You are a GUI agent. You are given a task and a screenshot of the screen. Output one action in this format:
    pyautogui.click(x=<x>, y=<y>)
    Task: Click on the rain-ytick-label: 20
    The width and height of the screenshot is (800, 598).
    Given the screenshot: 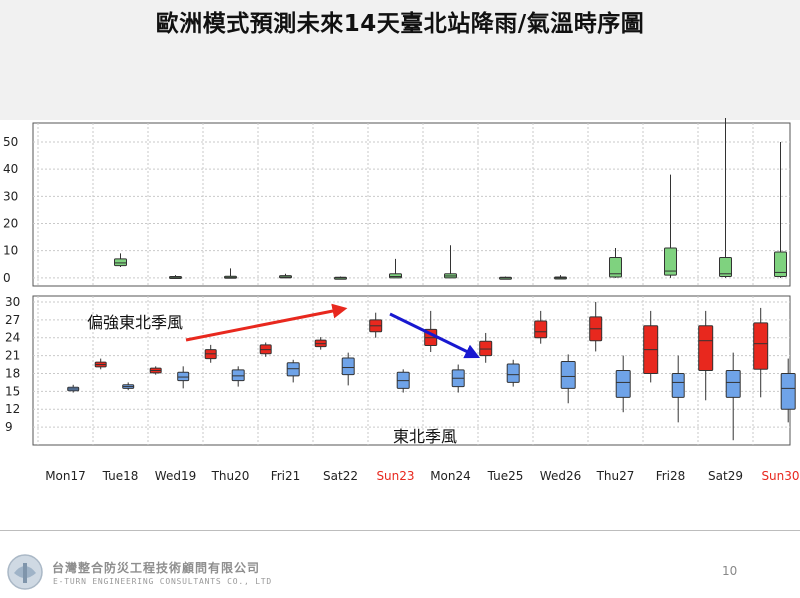 What is the action you would take?
    pyautogui.click(x=10, y=224)
    